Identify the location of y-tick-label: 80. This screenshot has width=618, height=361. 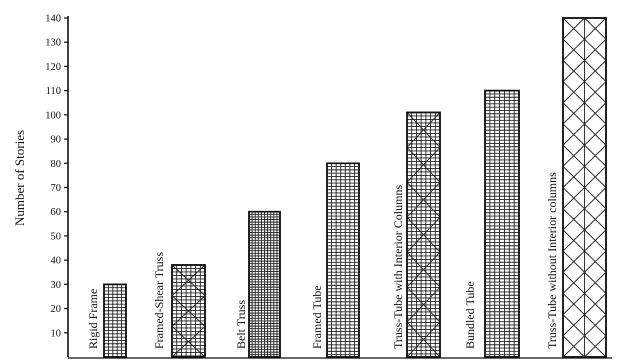
(56, 164).